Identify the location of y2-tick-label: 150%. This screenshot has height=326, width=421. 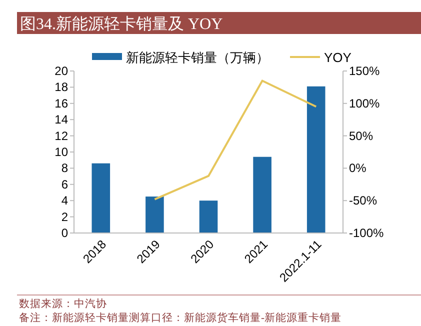
(364, 71).